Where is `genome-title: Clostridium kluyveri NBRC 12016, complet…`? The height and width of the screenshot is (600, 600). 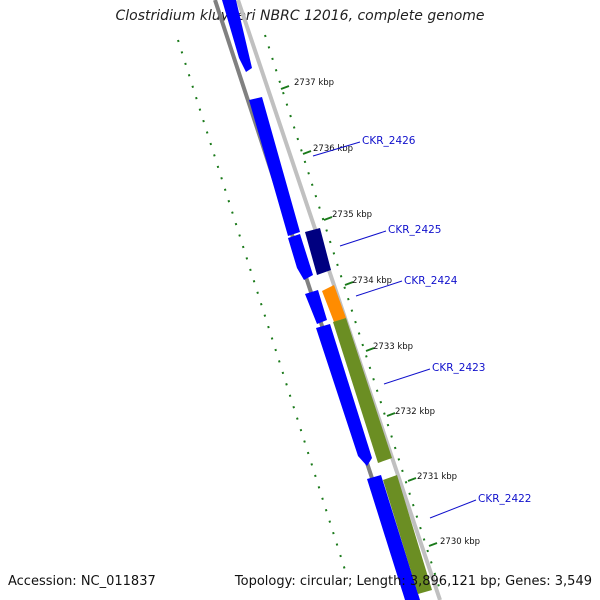
genome-title: Clostridium kluyveri NBRC 12016, complet… is located at coordinates (300, 16).